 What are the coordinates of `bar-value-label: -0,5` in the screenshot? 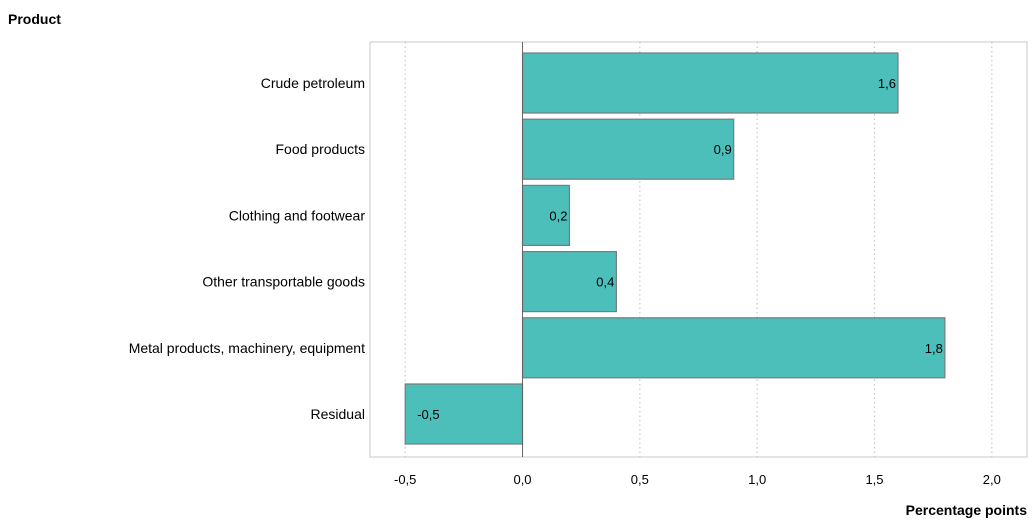 It's located at (428, 414).